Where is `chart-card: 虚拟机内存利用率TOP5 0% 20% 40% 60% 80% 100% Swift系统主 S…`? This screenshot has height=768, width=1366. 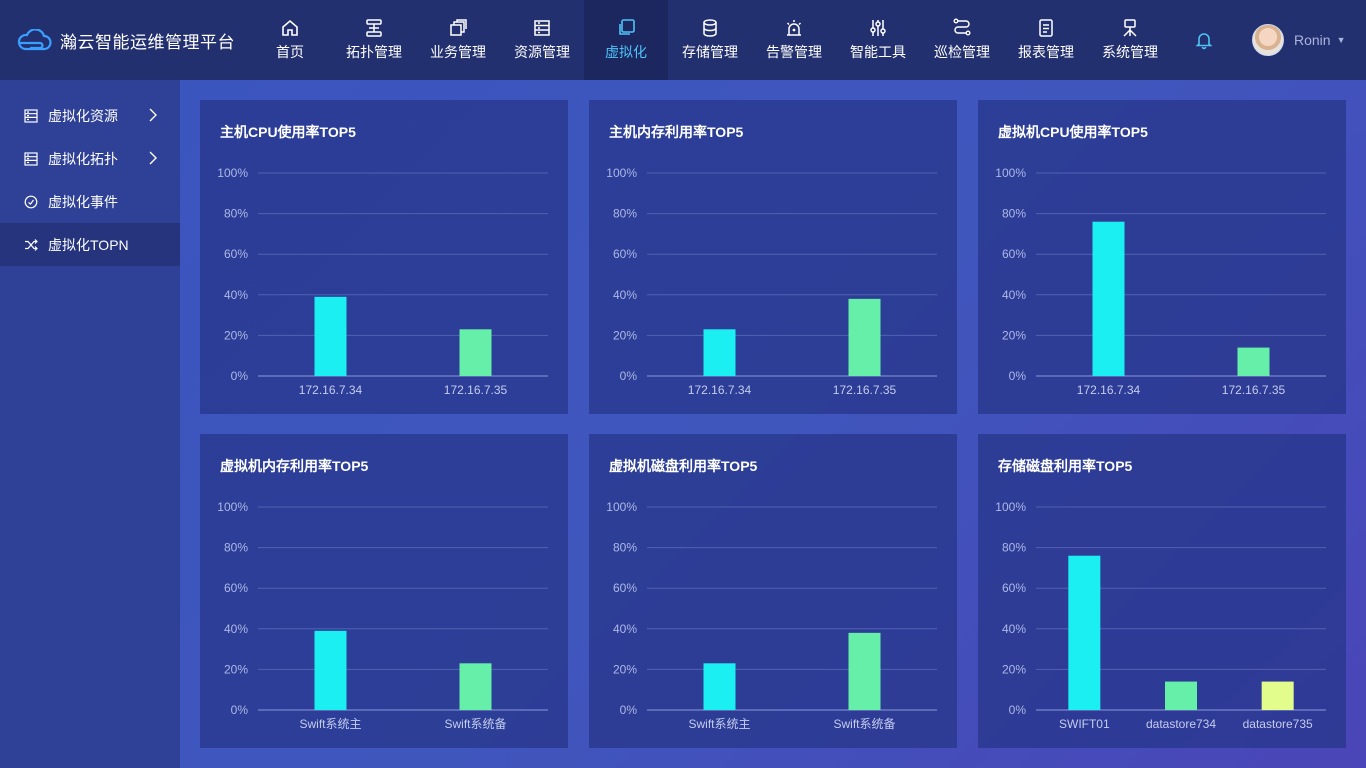
chart-card: 虚拟机内存利用率TOP5 0% 20% 40% 60% 80% 100% Swift系统主 S… is located at coordinates (384, 591).